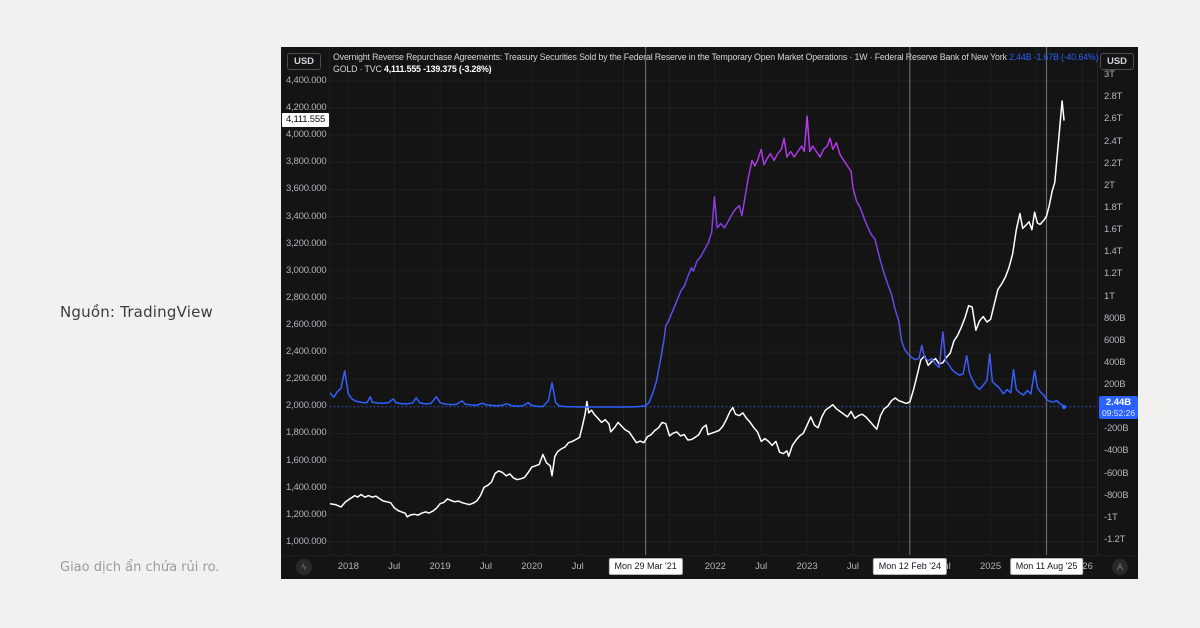 The width and height of the screenshot is (1200, 628). I want to click on rrp-last-value: 2.44B, so click(1020, 57).